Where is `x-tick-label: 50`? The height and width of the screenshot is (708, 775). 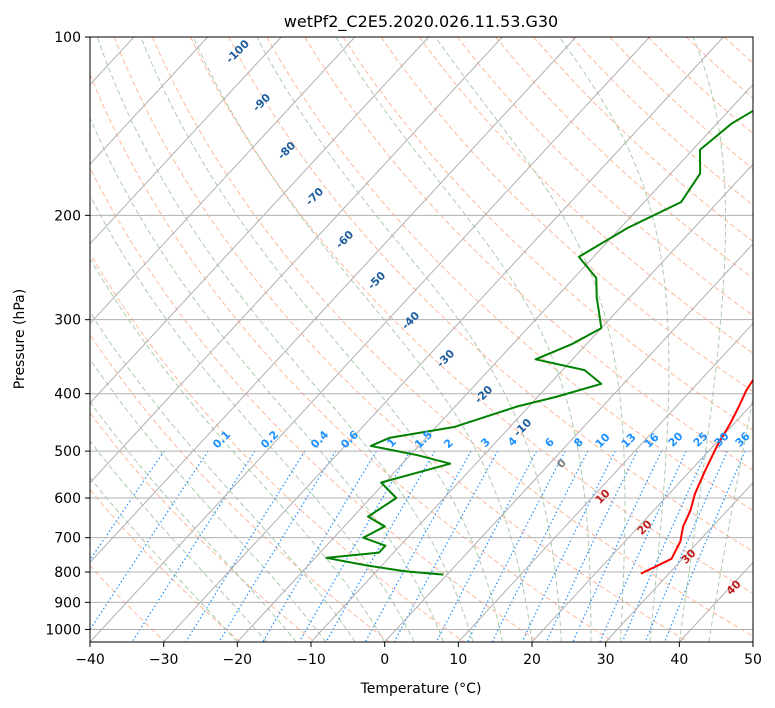
x-tick-label: 50 is located at coordinates (753, 660).